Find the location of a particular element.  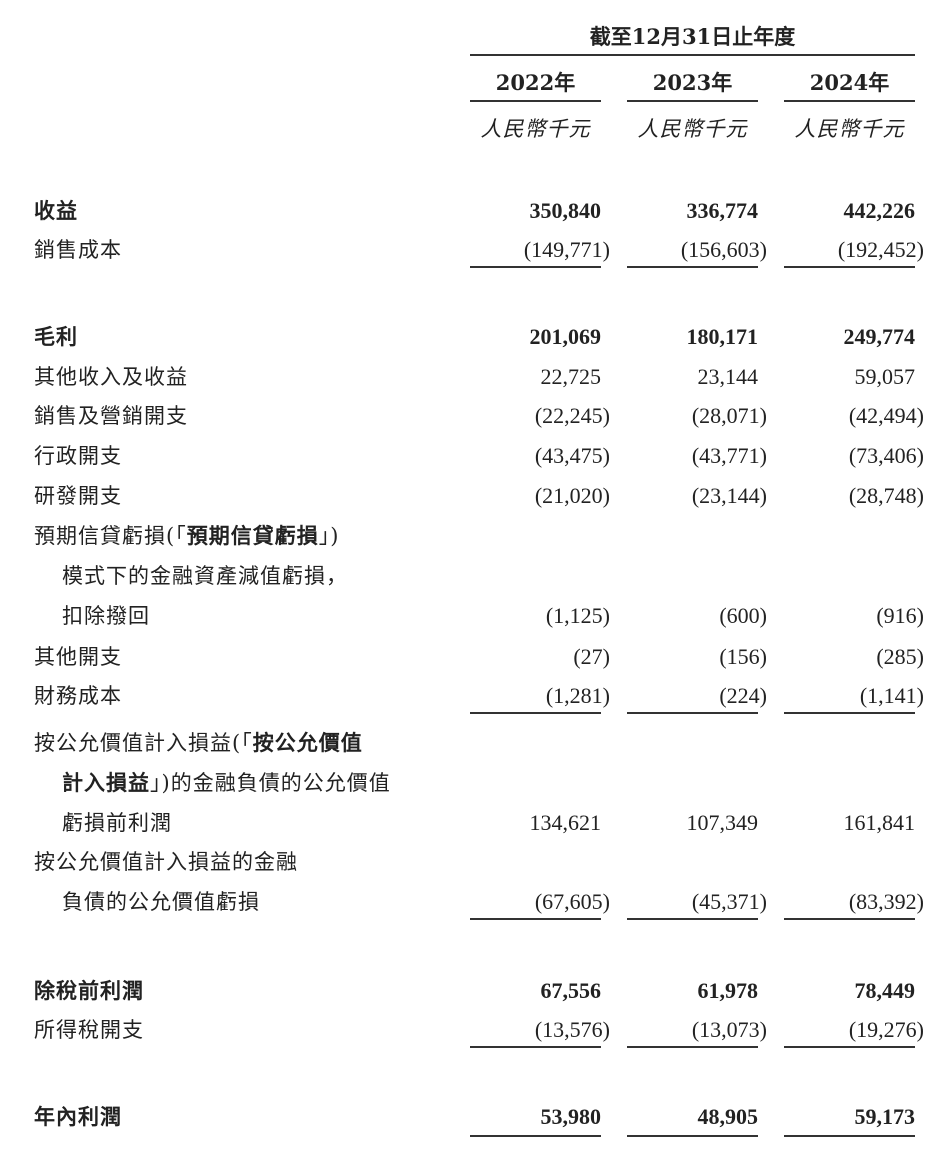

row-label: 銷售及營銷開支 is located at coordinates (111, 416).